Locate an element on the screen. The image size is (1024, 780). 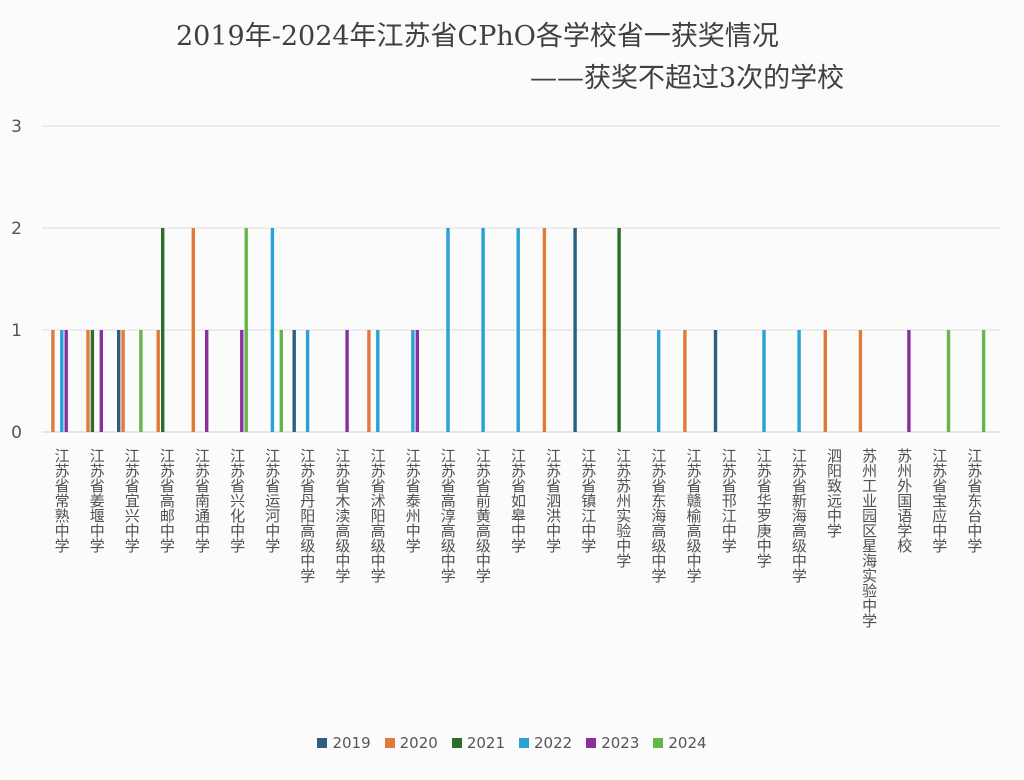
chart-title: 2019年-2024年江苏省CPhO各学校省一获奖情况 is located at coordinates (477, 36).